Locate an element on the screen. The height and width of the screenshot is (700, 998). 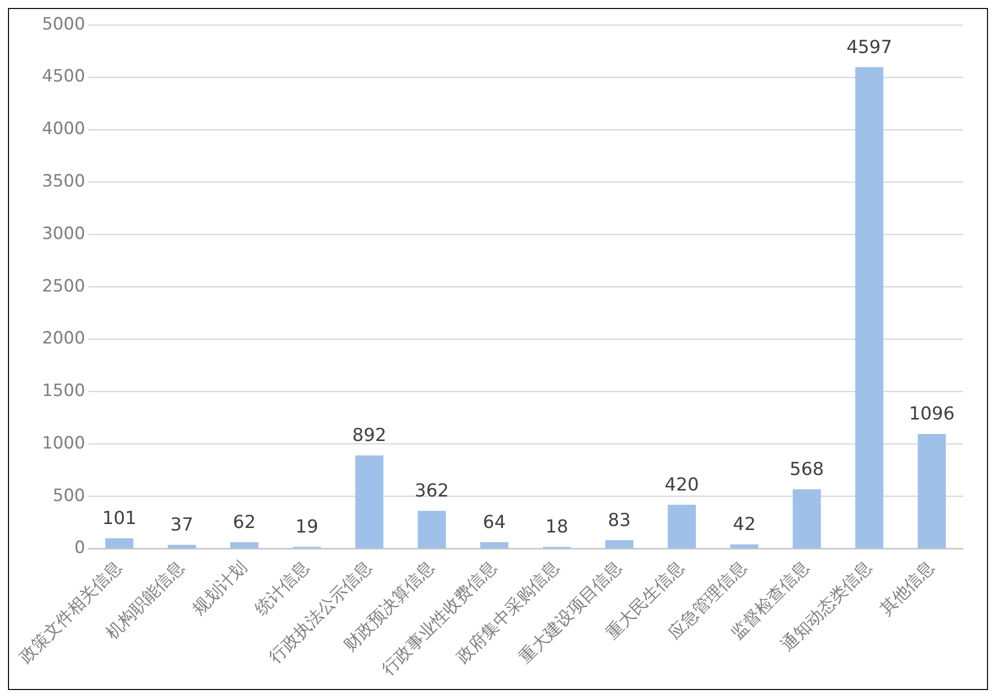
data-label: 37 is located at coordinates (182, 525).